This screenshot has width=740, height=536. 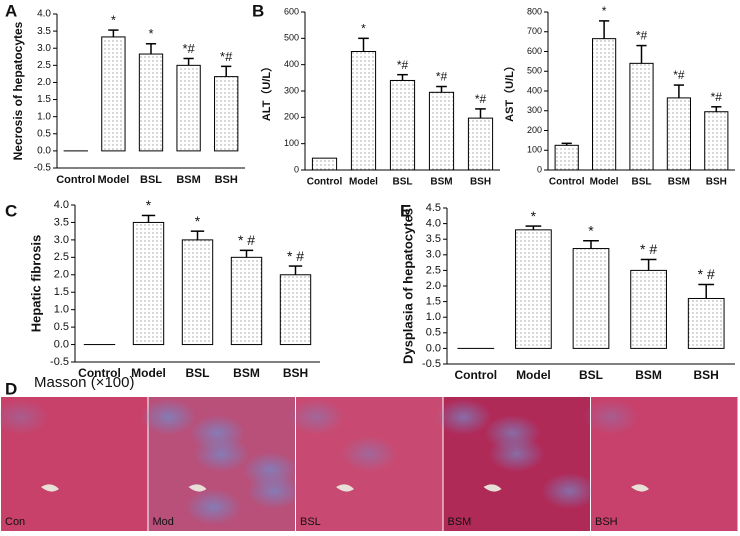 What do you see at coordinates (11, 388) in the screenshot?
I see `panel-letter: D` at bounding box center [11, 388].